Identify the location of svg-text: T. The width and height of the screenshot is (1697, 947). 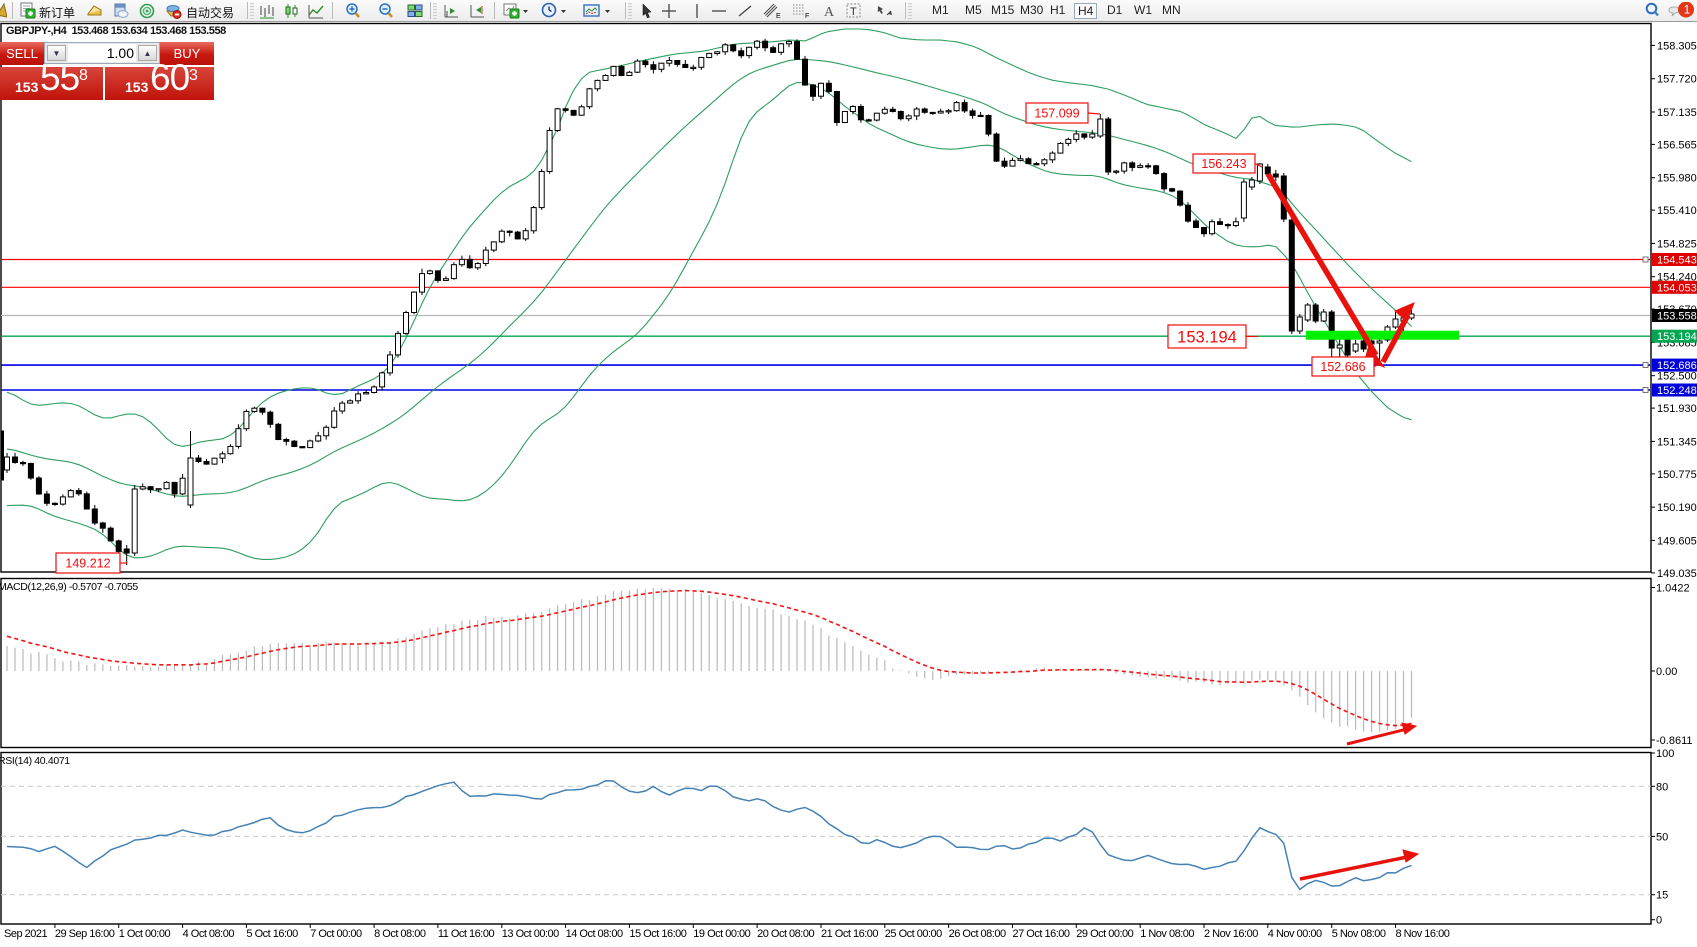
(853, 12).